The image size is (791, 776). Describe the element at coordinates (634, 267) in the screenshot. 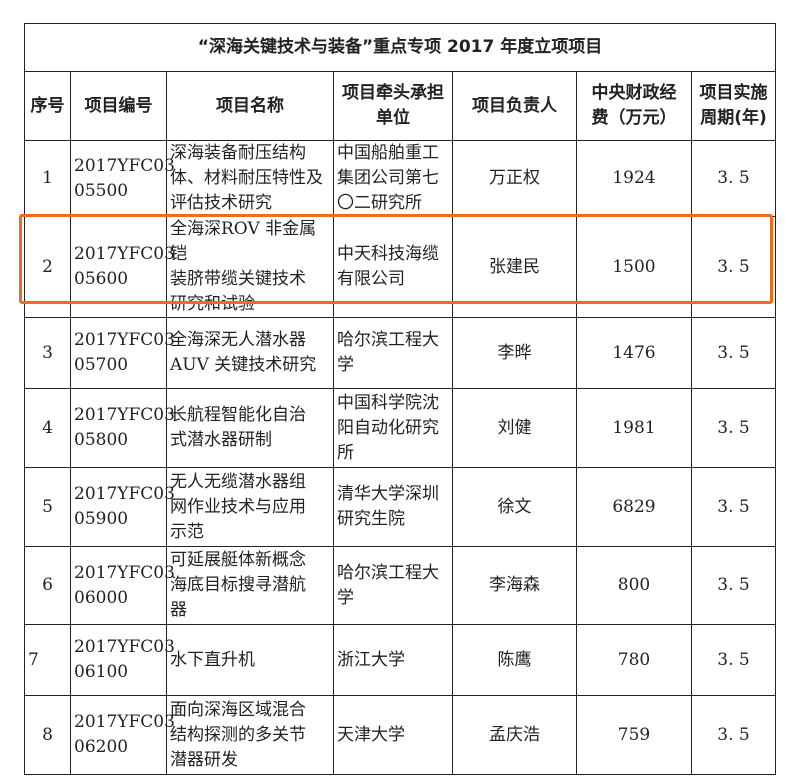

I see `cell-fund: 1500` at that location.